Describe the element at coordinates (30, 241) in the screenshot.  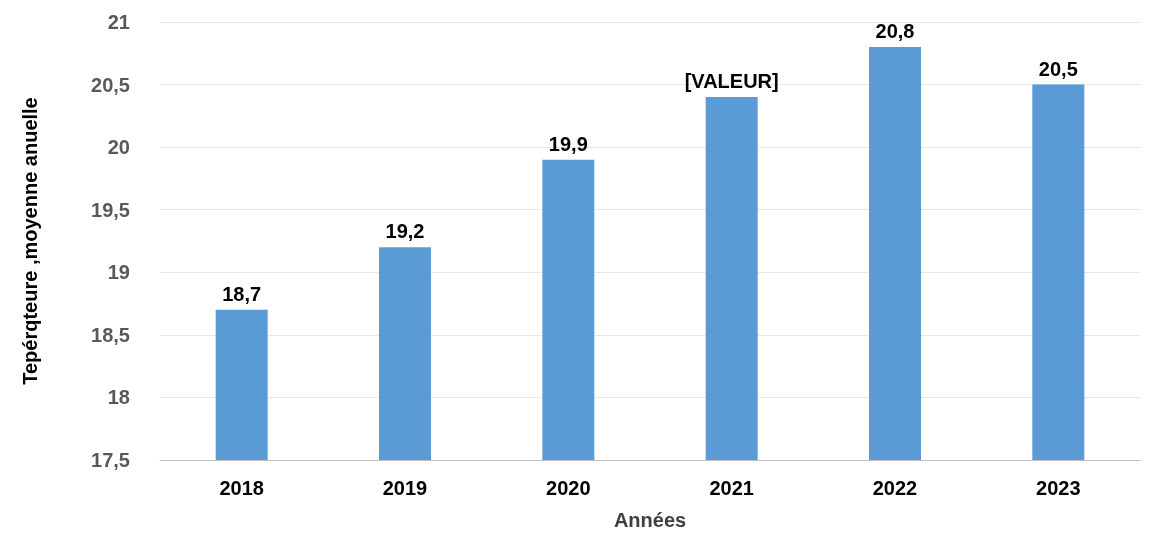
I see `y-axis-title: Tepérqteure ,moyenne anuelle` at that location.